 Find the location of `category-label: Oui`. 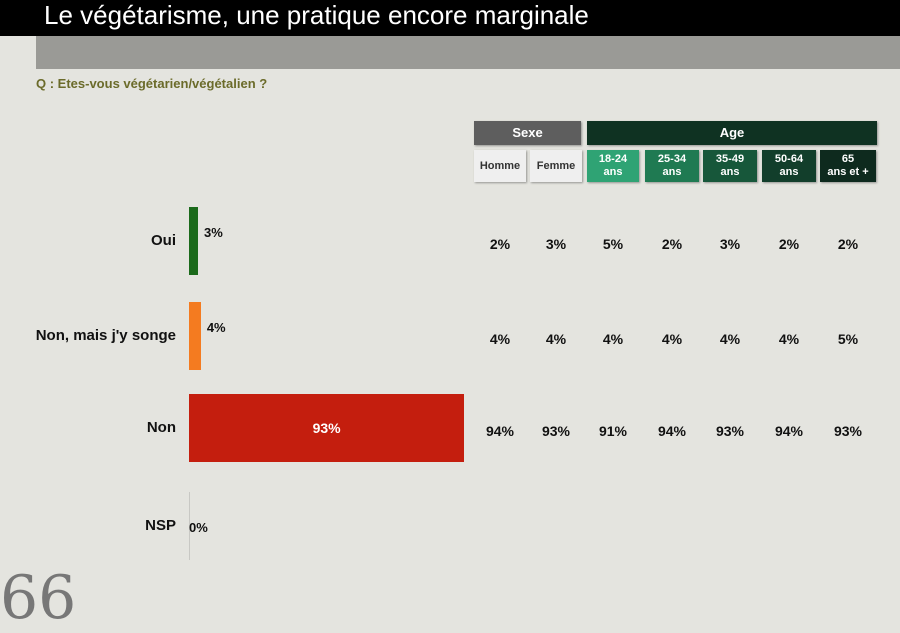

category-label: Oui is located at coordinates (163, 240).